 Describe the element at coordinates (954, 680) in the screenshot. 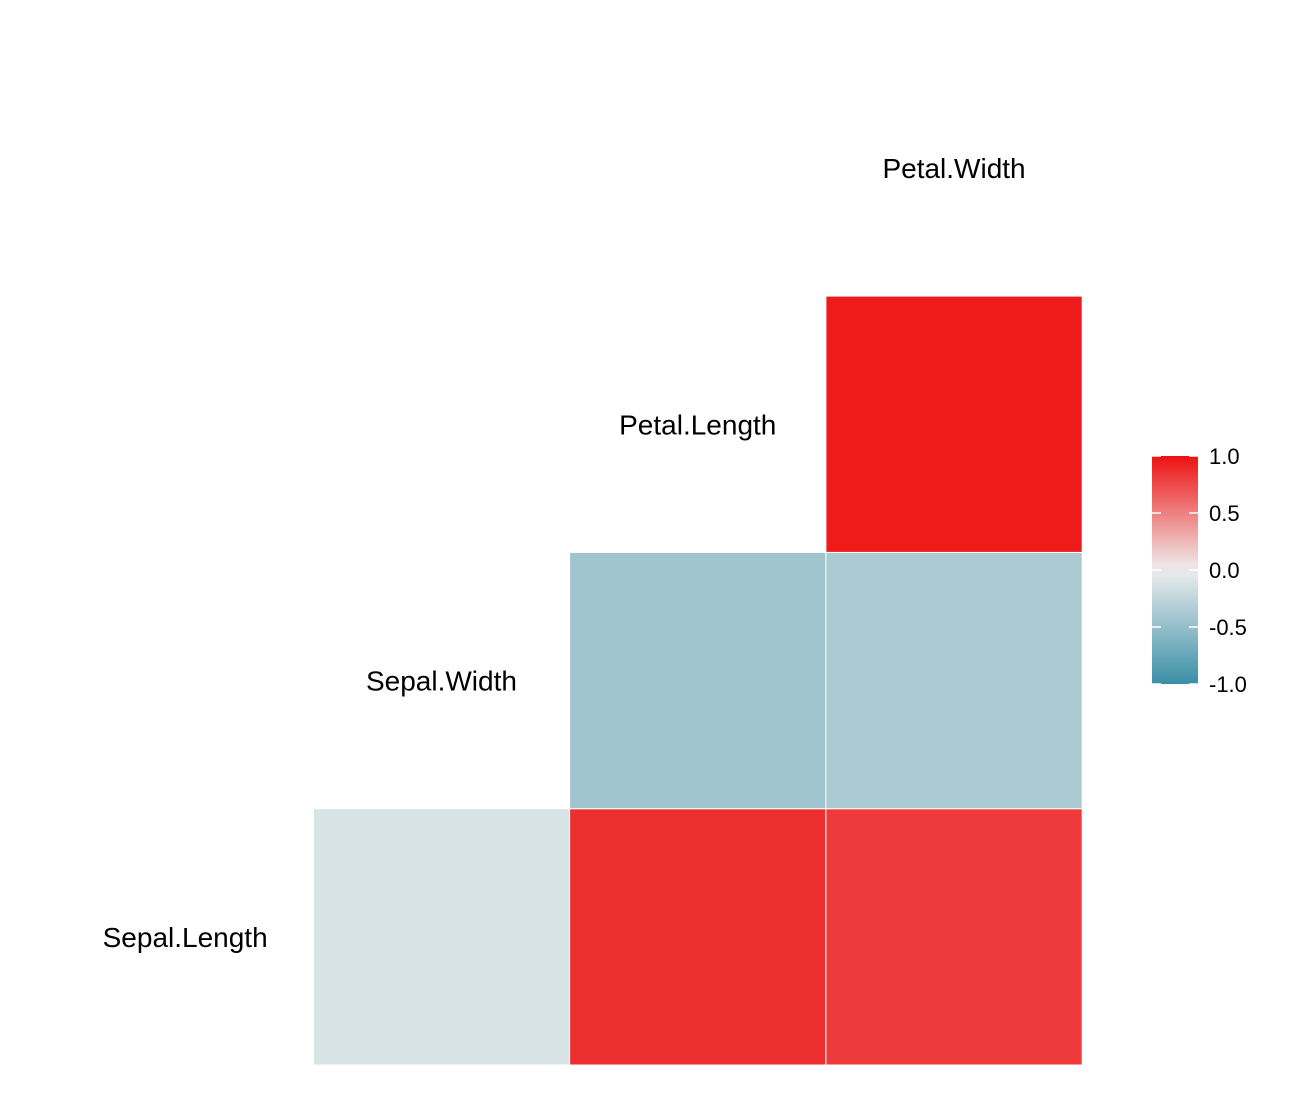

I see `heatmap-cell-sepal-width-petal-width` at that location.